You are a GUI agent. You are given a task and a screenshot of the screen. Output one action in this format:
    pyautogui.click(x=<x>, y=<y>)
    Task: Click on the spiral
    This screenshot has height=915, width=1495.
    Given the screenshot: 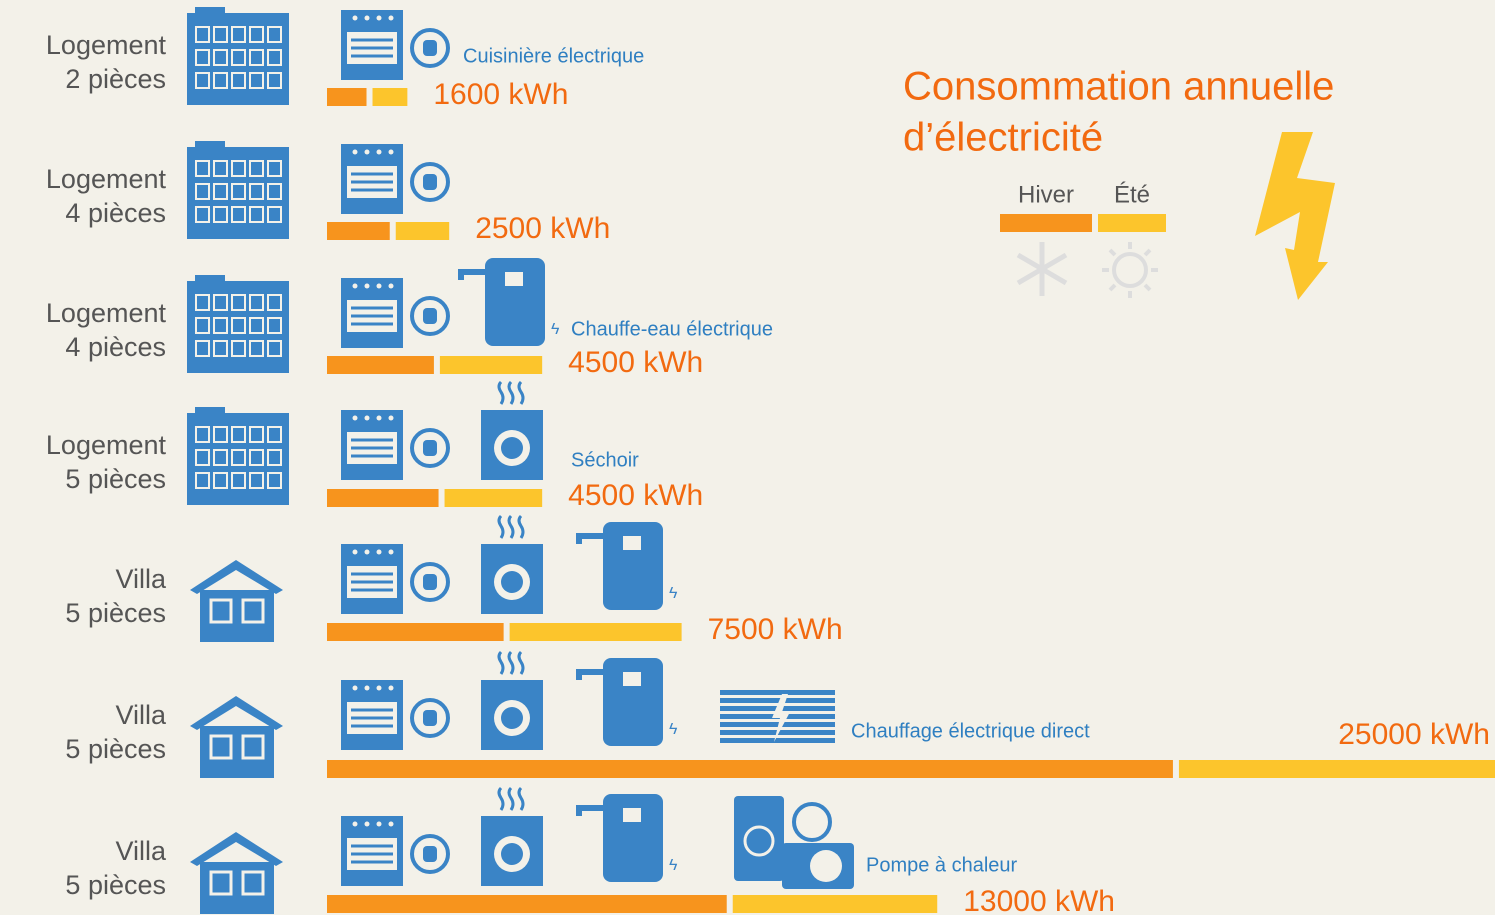 What is the action you would take?
    pyautogui.click(x=759, y=841)
    